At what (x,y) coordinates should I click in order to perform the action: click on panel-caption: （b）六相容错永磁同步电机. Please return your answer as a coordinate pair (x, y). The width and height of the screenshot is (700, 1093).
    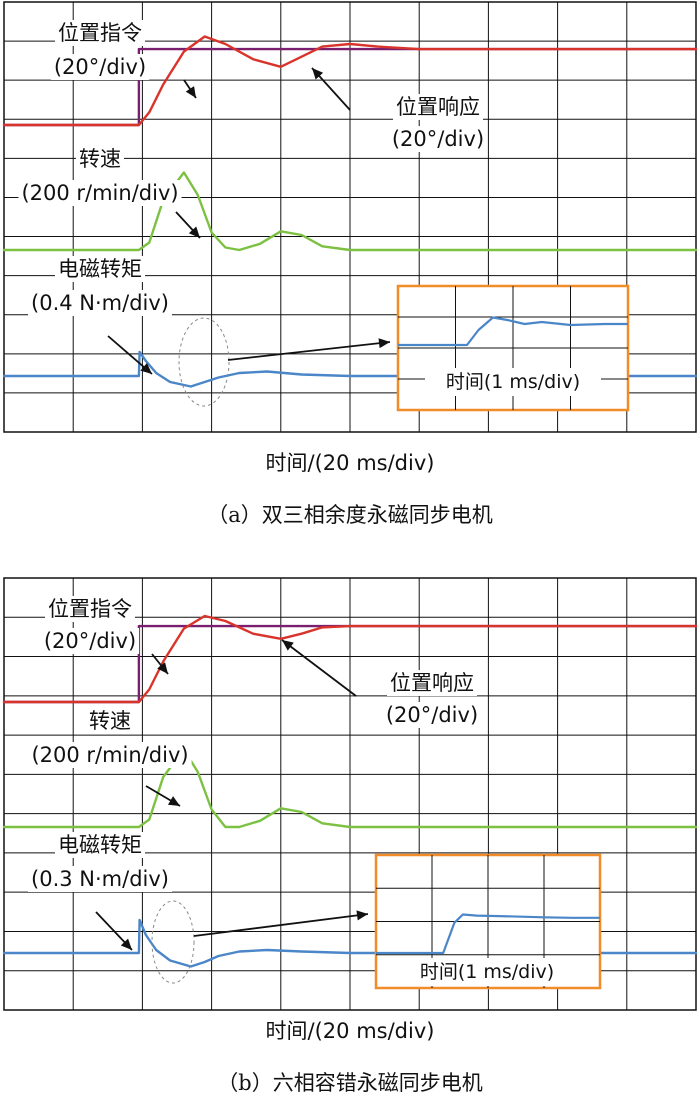
    Looking at the image, I should click on (349, 1082).